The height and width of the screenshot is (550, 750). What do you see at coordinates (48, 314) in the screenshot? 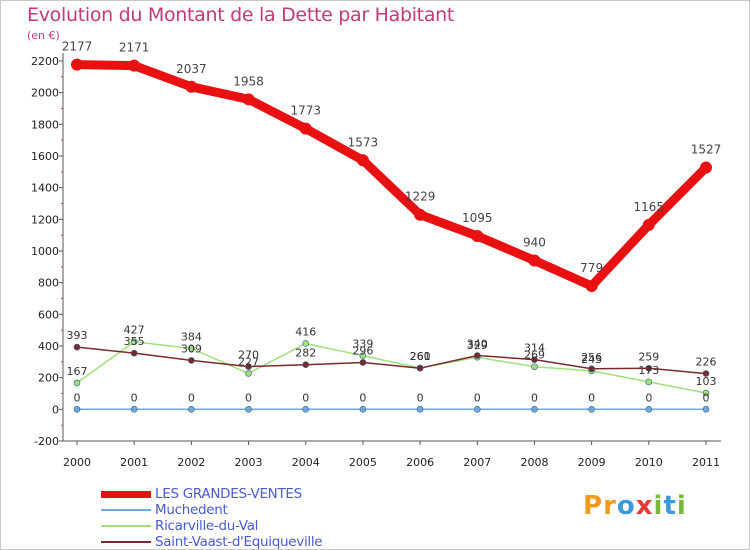
I see `y-tick-label: 600` at bounding box center [48, 314].